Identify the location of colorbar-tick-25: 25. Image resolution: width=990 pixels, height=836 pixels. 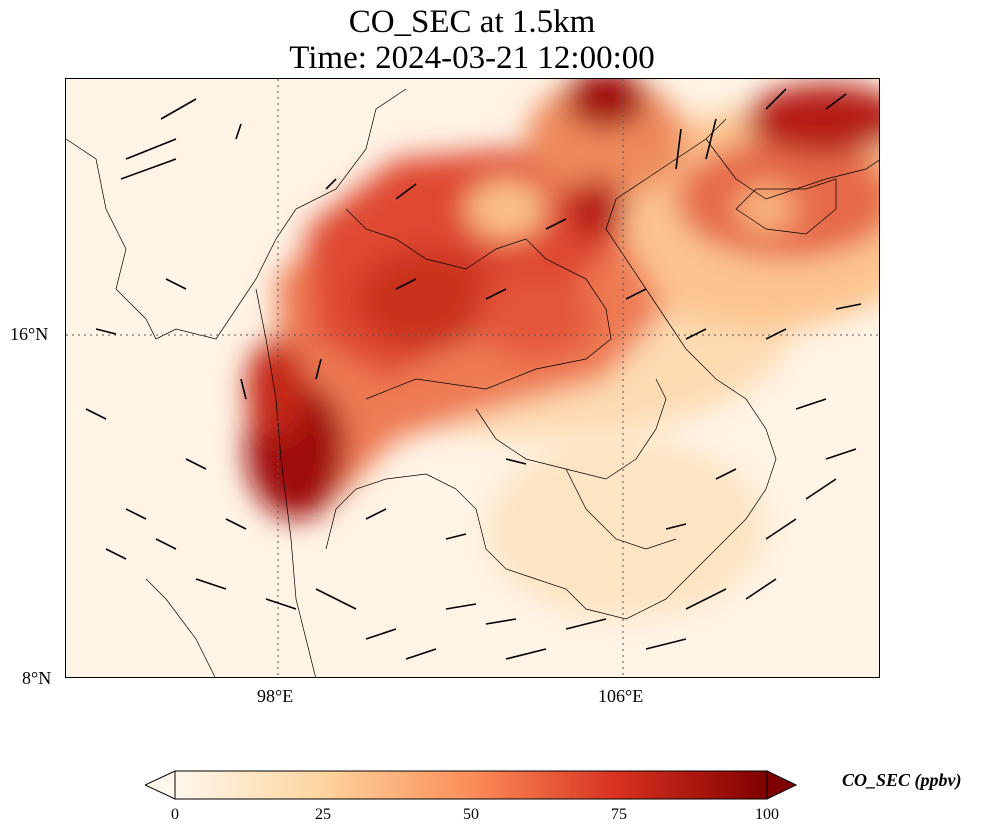
(323, 814).